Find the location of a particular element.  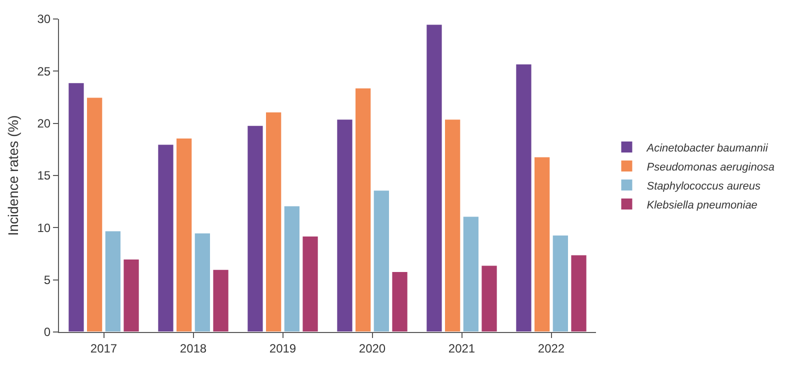

x-tick-label: 2019 is located at coordinates (282, 348).